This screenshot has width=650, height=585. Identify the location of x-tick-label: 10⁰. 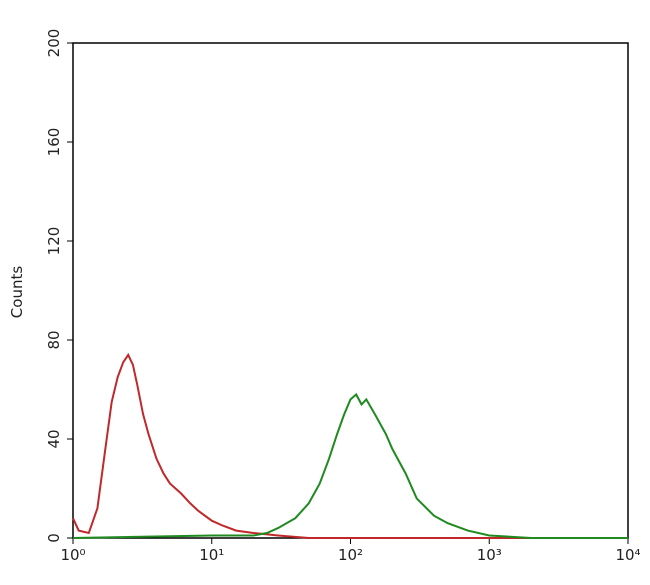
(72, 555).